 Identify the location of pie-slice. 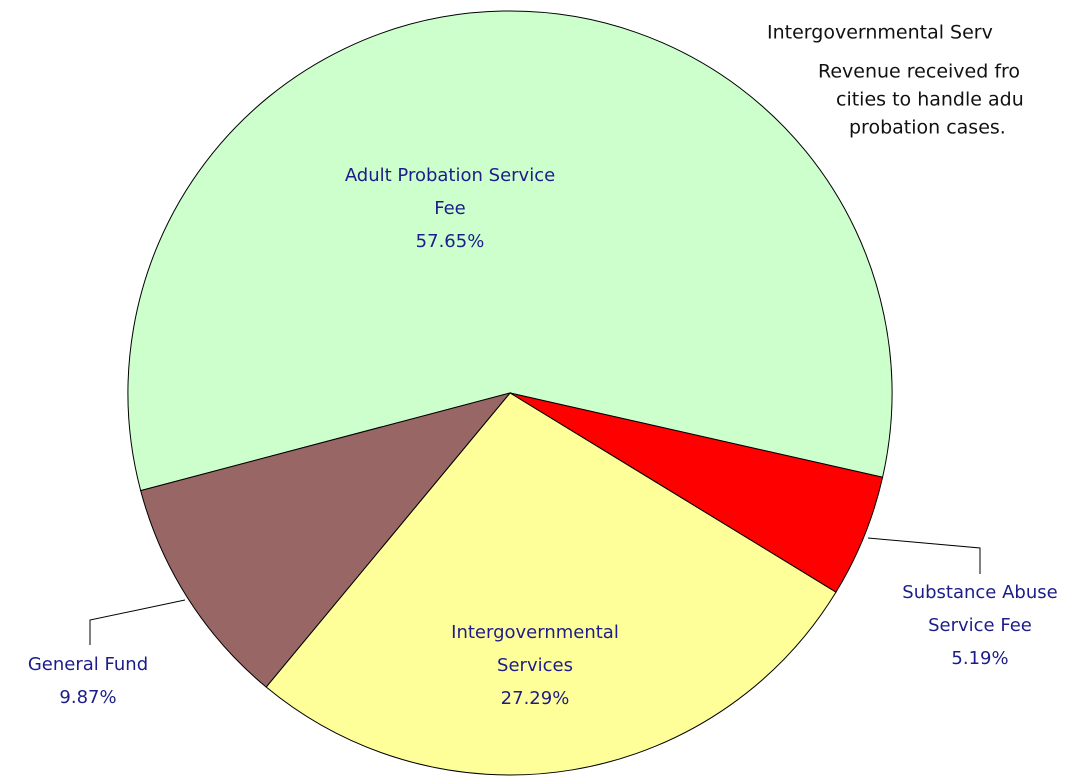
(326, 540).